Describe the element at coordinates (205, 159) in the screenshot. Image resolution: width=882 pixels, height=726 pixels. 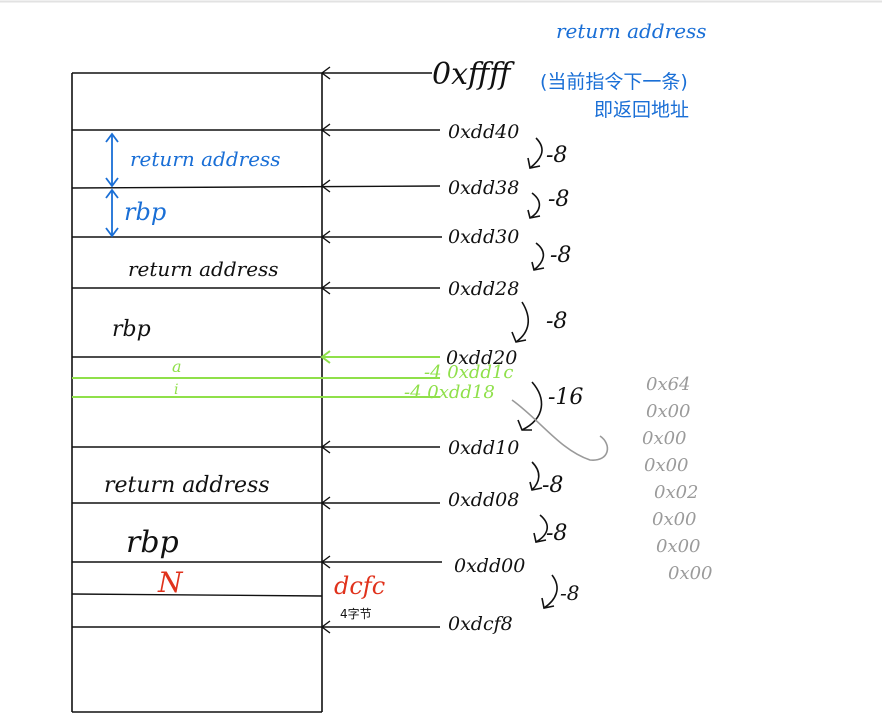
I see `cell-return-address-blue: return address` at that location.